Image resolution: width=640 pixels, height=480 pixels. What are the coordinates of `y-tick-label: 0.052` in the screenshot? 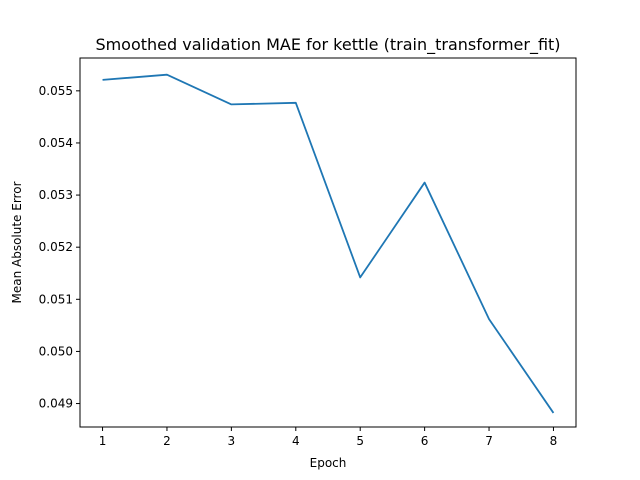 It's located at (56, 247).